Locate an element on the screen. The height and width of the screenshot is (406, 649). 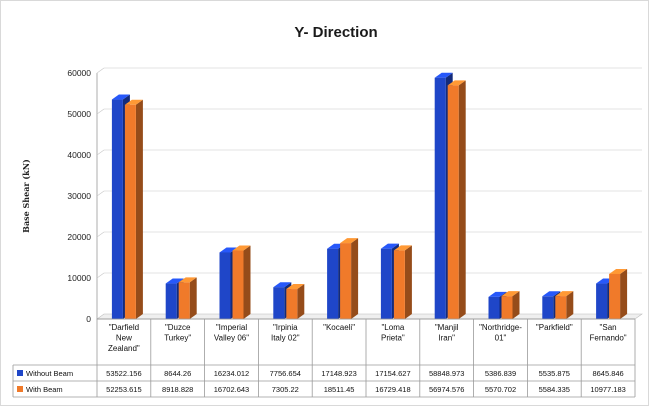
table-value: 17148.923 is located at coordinates (338, 373).